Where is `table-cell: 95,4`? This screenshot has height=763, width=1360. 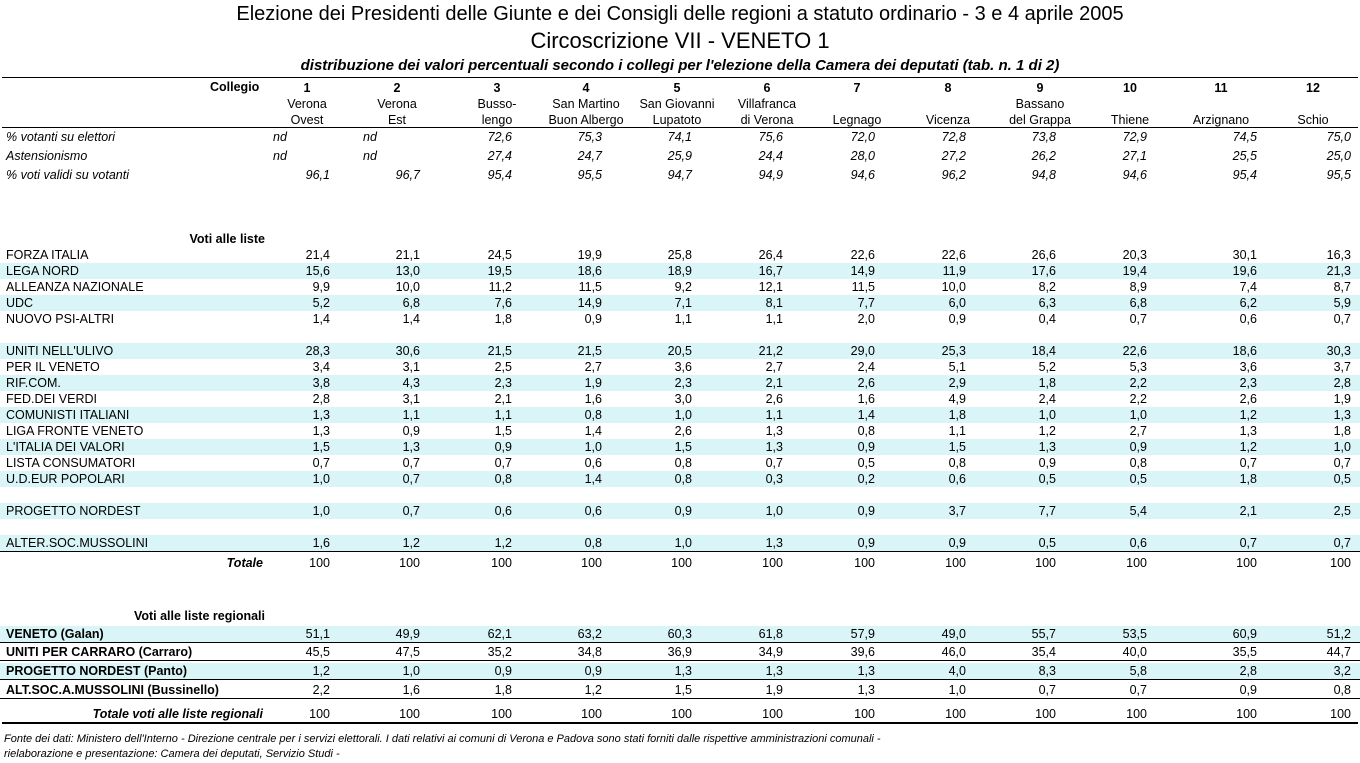 table-cell: 95,4 is located at coordinates (1244, 175).